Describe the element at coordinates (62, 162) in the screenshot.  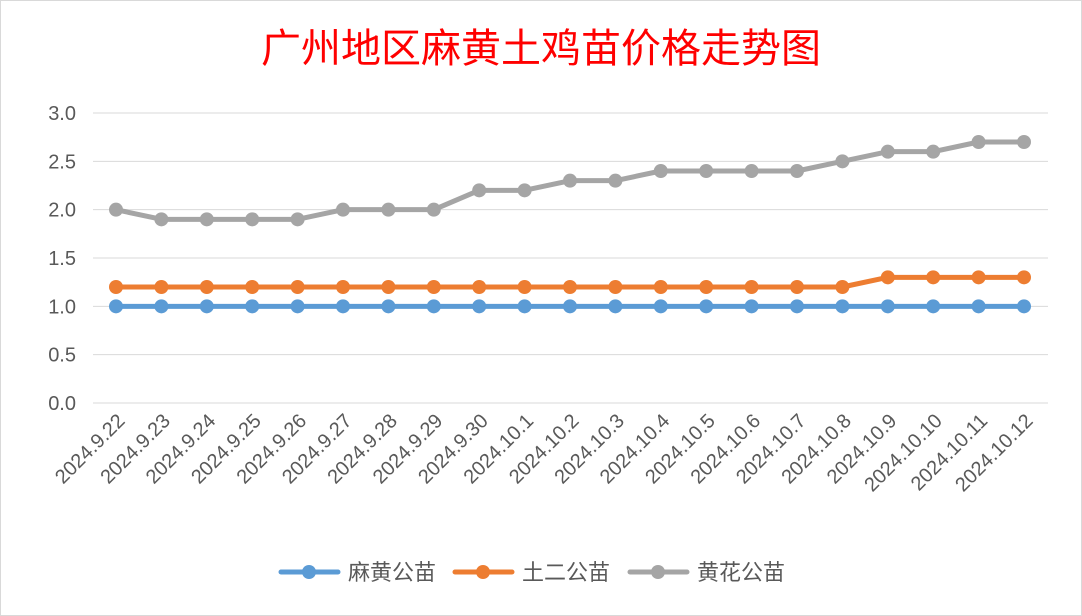
I see `y-tick-label: 2.5` at that location.